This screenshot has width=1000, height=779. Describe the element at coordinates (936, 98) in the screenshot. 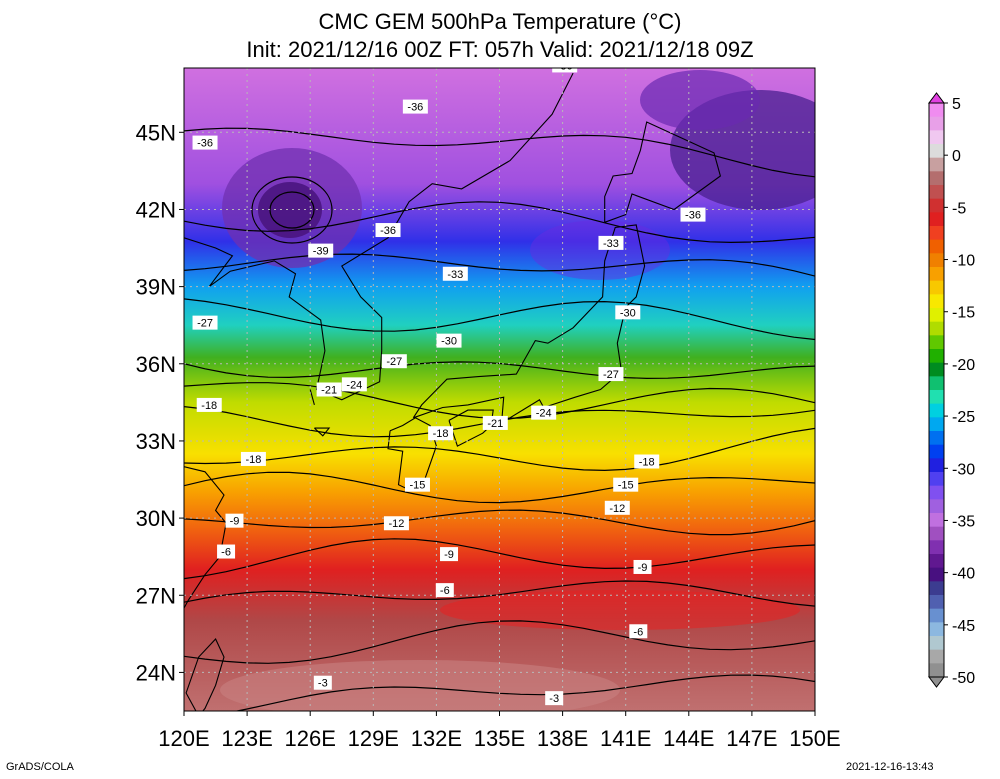

I see `colorbar-max-arrow` at that location.